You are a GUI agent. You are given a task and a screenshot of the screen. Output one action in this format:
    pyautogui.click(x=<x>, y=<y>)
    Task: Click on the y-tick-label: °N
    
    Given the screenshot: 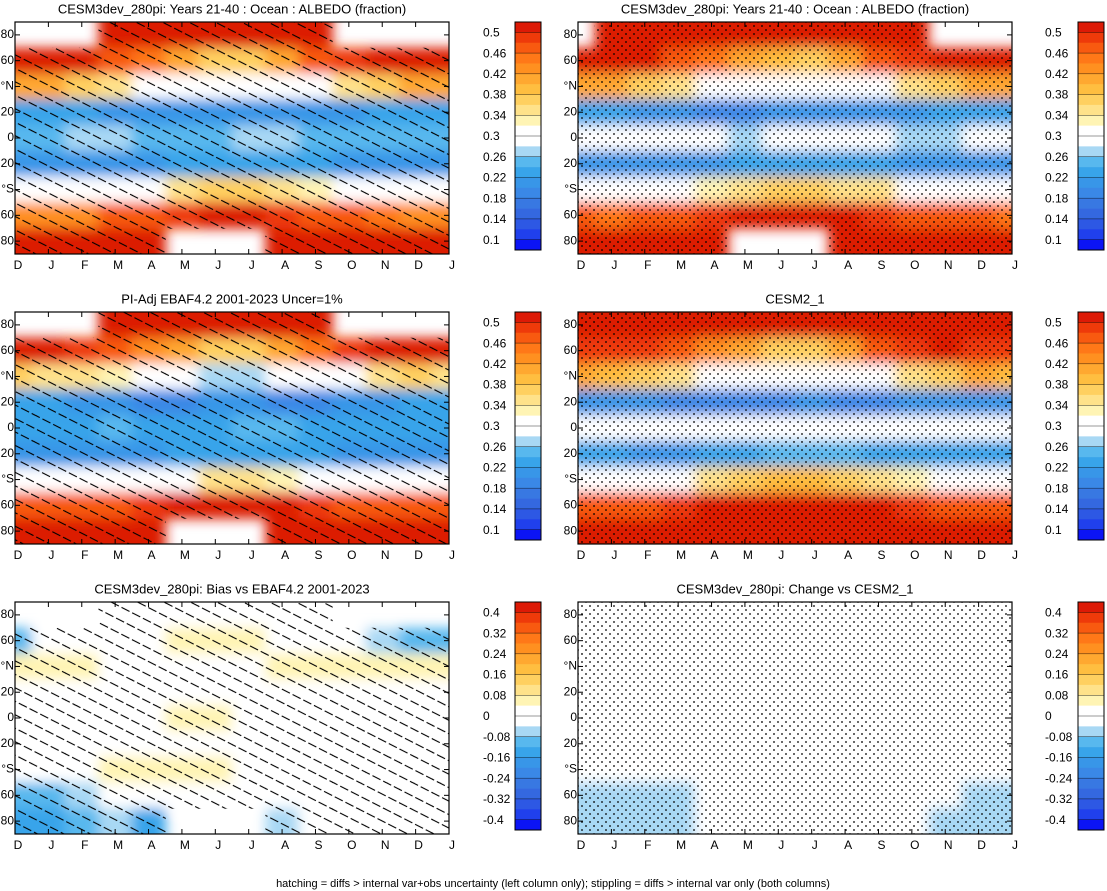 What is the action you would take?
    pyautogui.click(x=7, y=666)
    